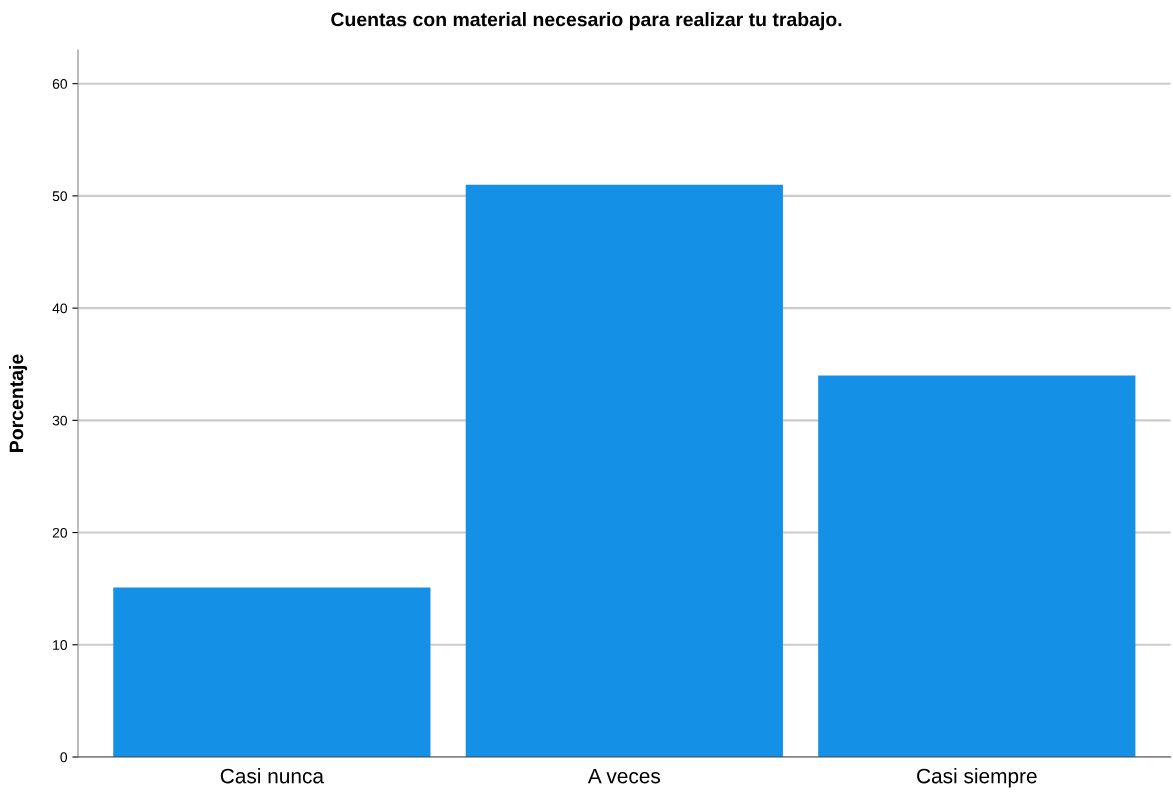 Image resolution: width=1173 pixels, height=802 pixels. I want to click on y-tick-label: 40, so click(60, 308).